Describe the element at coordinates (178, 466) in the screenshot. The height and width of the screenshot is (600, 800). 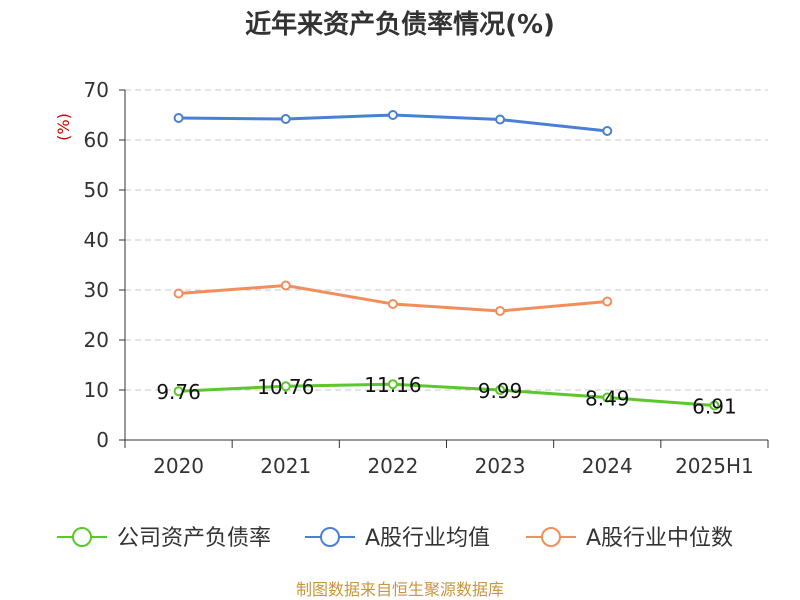
I see `x-tick-label: 2020` at that location.